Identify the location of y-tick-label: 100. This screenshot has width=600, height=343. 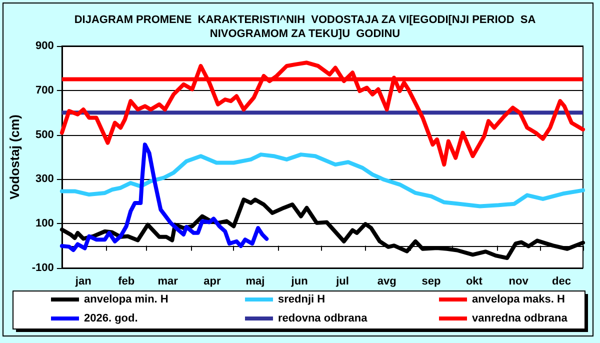
(45, 224).